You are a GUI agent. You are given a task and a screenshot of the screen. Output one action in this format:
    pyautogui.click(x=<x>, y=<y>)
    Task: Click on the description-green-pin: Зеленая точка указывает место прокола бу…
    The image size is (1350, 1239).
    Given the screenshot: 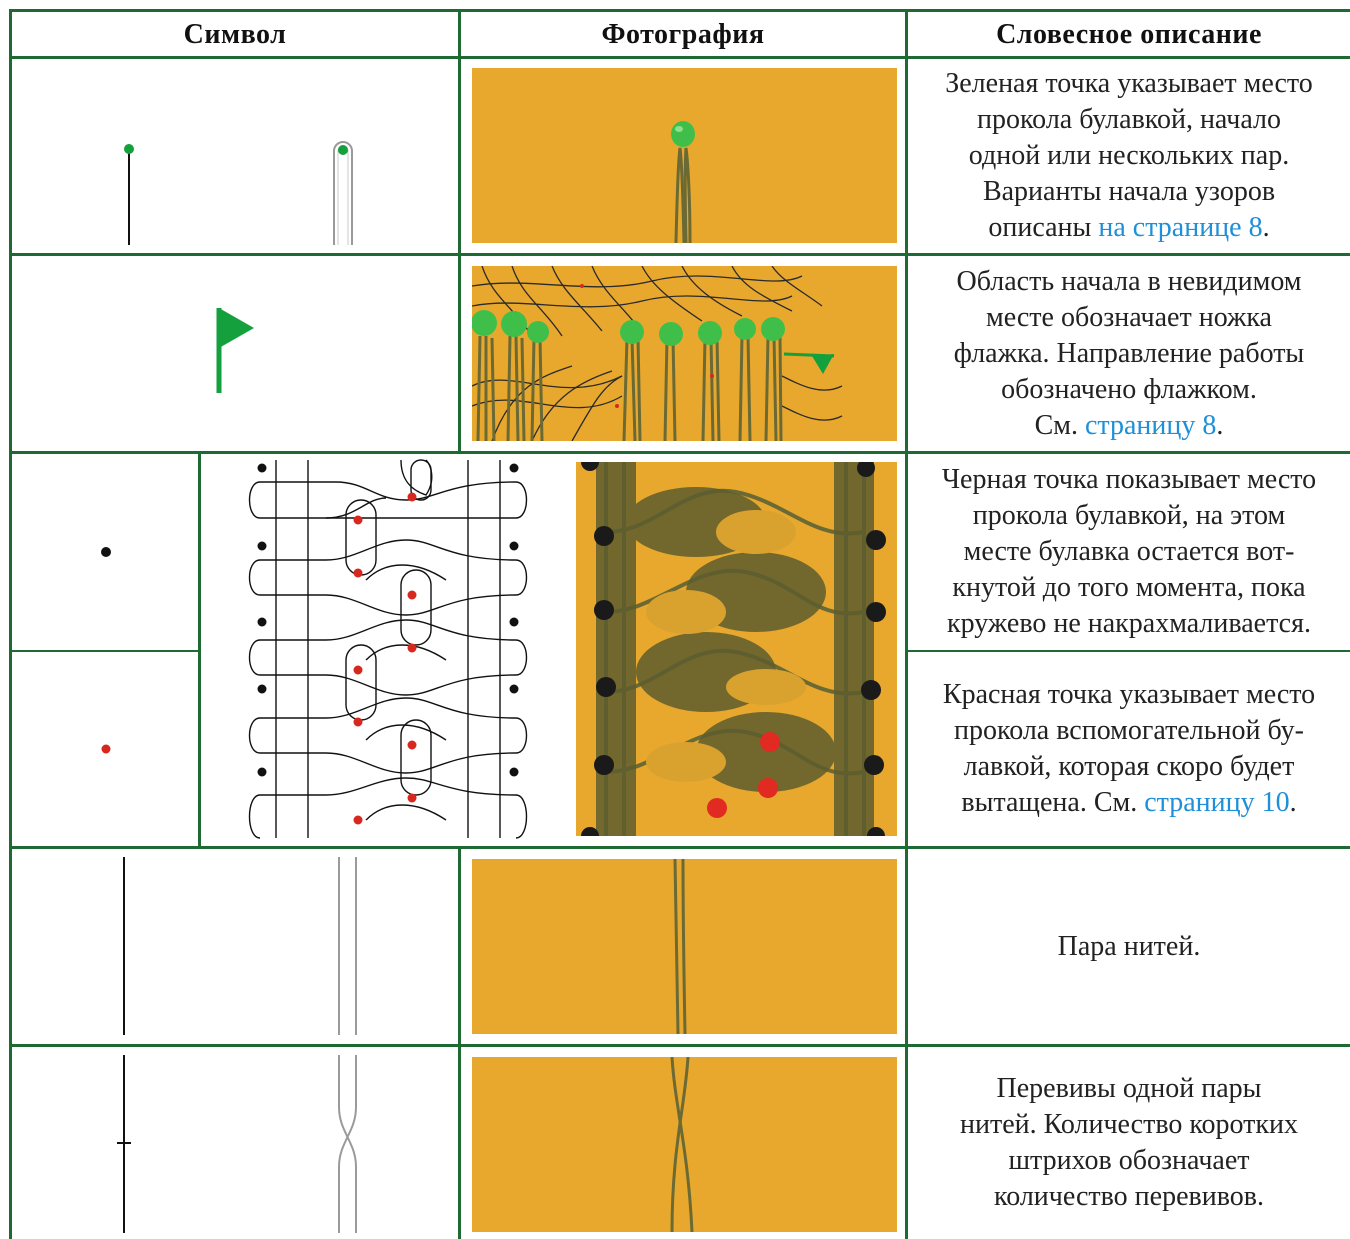 What is the action you would take?
    pyautogui.click(x=1129, y=155)
    